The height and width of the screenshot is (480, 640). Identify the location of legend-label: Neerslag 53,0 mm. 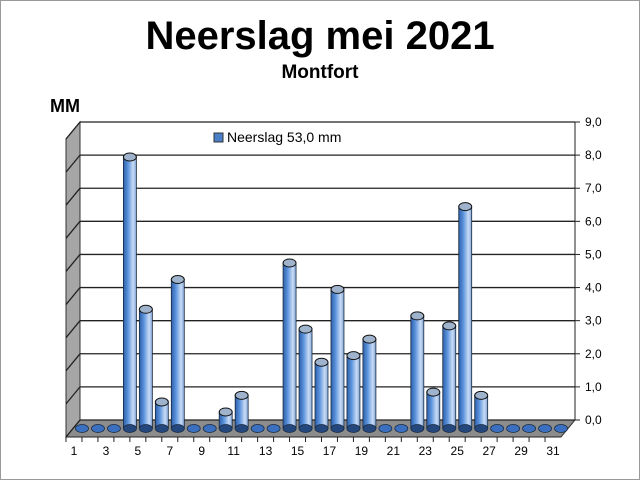
(284, 137).